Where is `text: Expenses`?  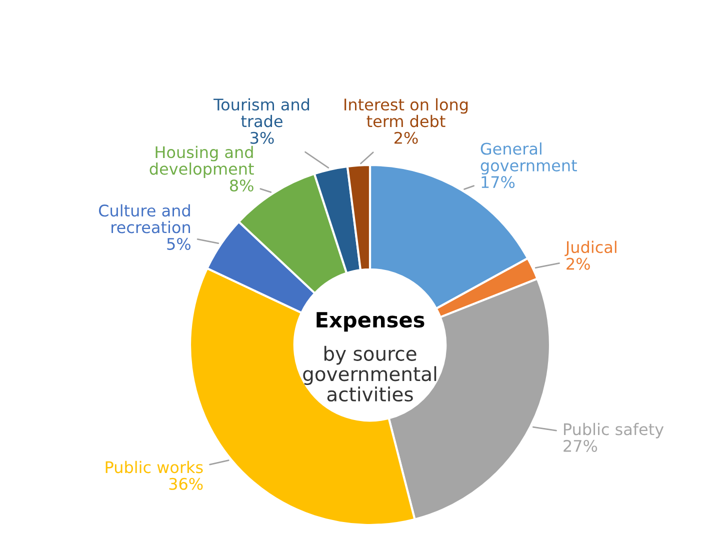
text: Expenses is located at coordinates (370, 322).